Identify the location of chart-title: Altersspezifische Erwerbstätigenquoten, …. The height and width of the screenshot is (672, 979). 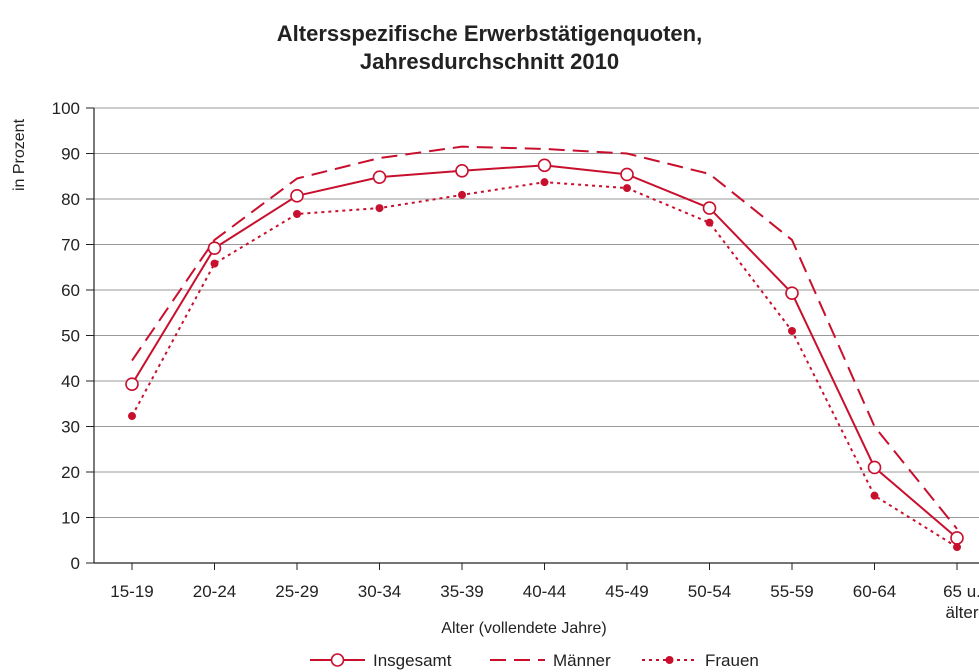
(489, 48).